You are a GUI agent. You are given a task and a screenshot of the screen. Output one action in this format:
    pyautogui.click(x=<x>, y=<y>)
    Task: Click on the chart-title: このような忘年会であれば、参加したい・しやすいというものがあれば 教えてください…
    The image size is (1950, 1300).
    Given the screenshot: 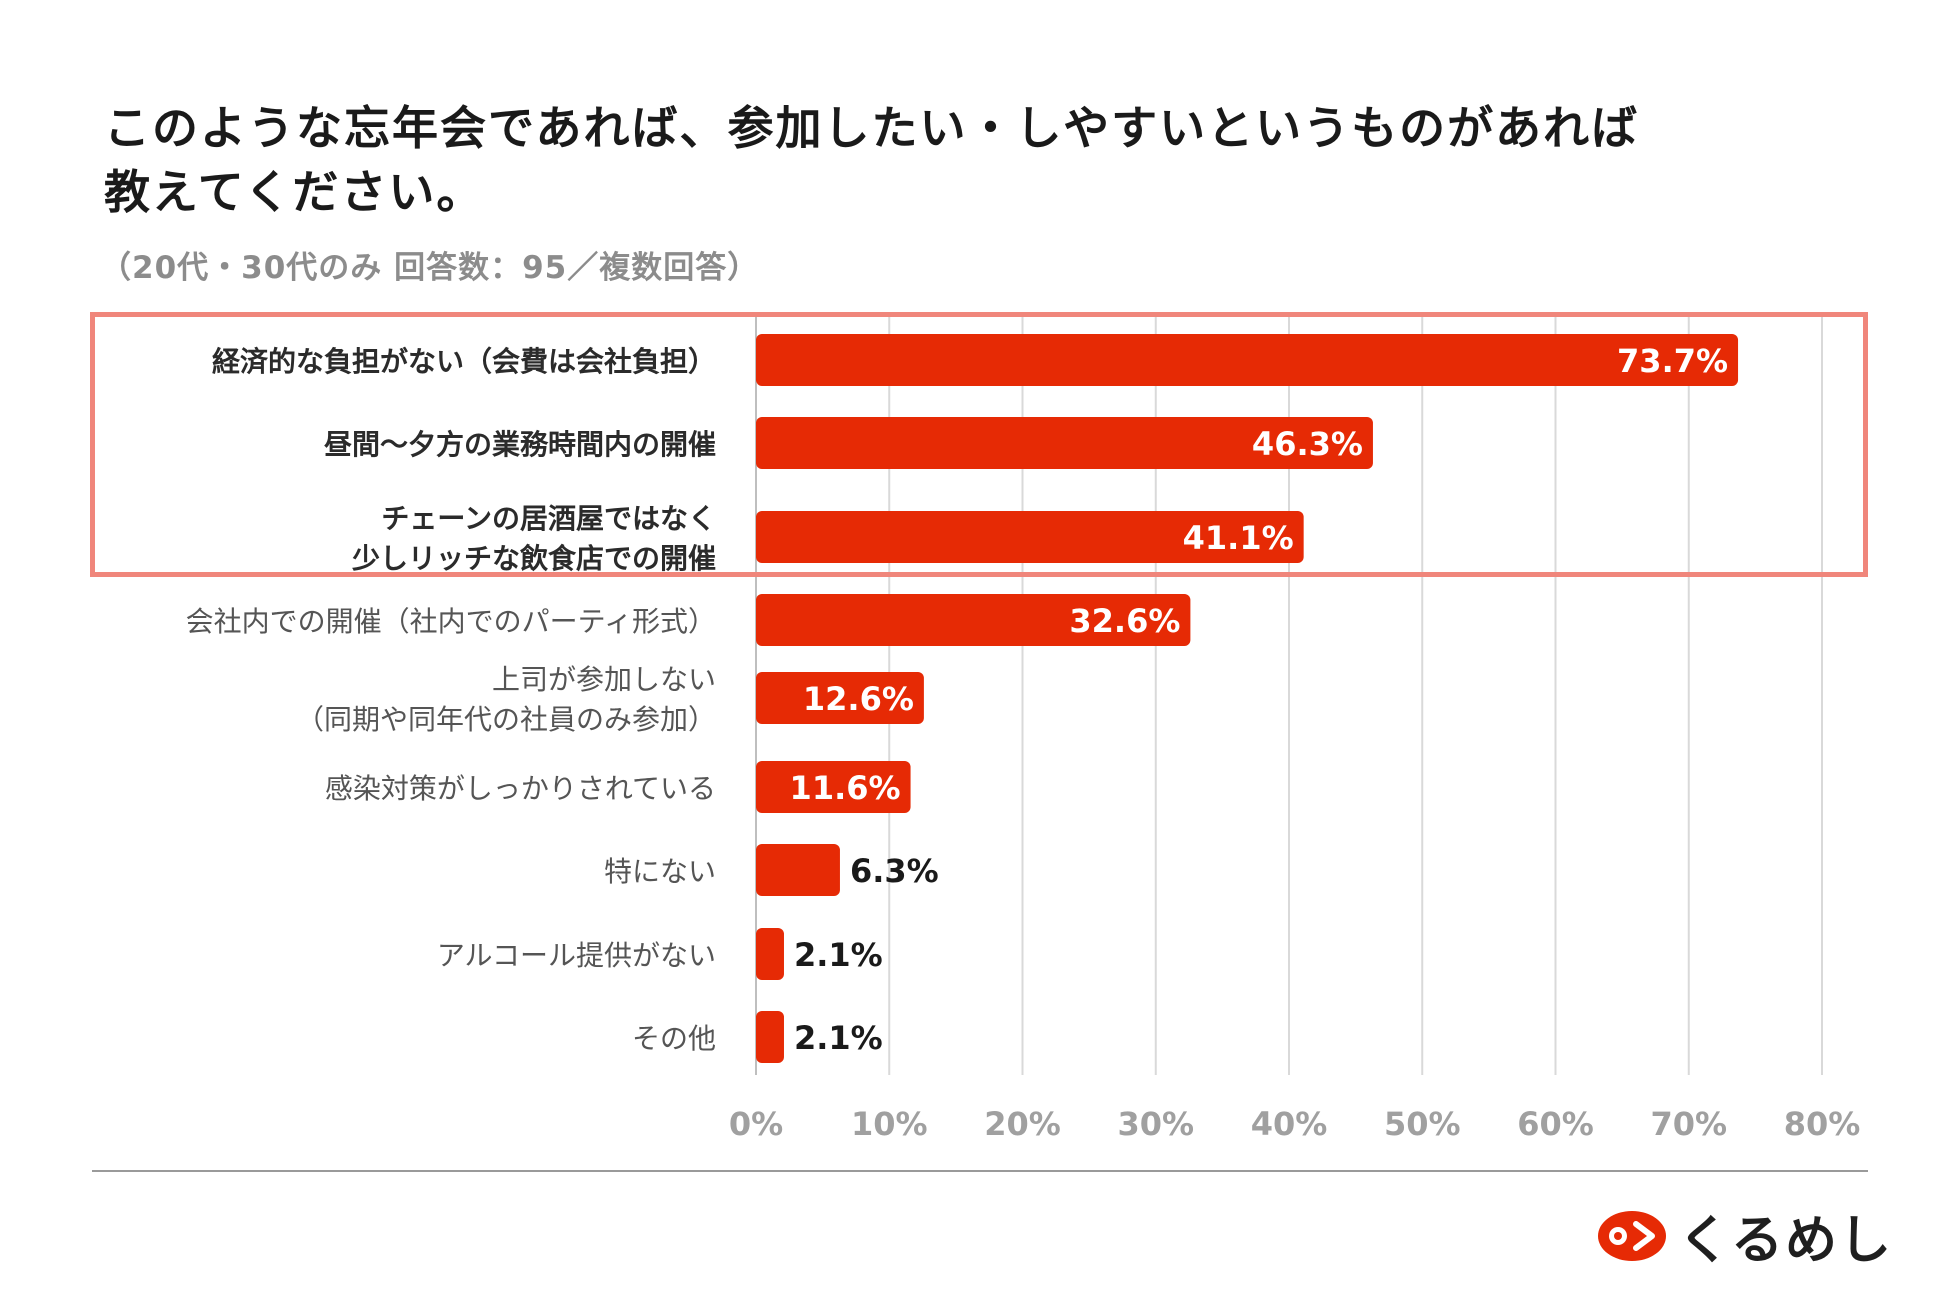 What is the action you would take?
    pyautogui.click(x=954, y=160)
    